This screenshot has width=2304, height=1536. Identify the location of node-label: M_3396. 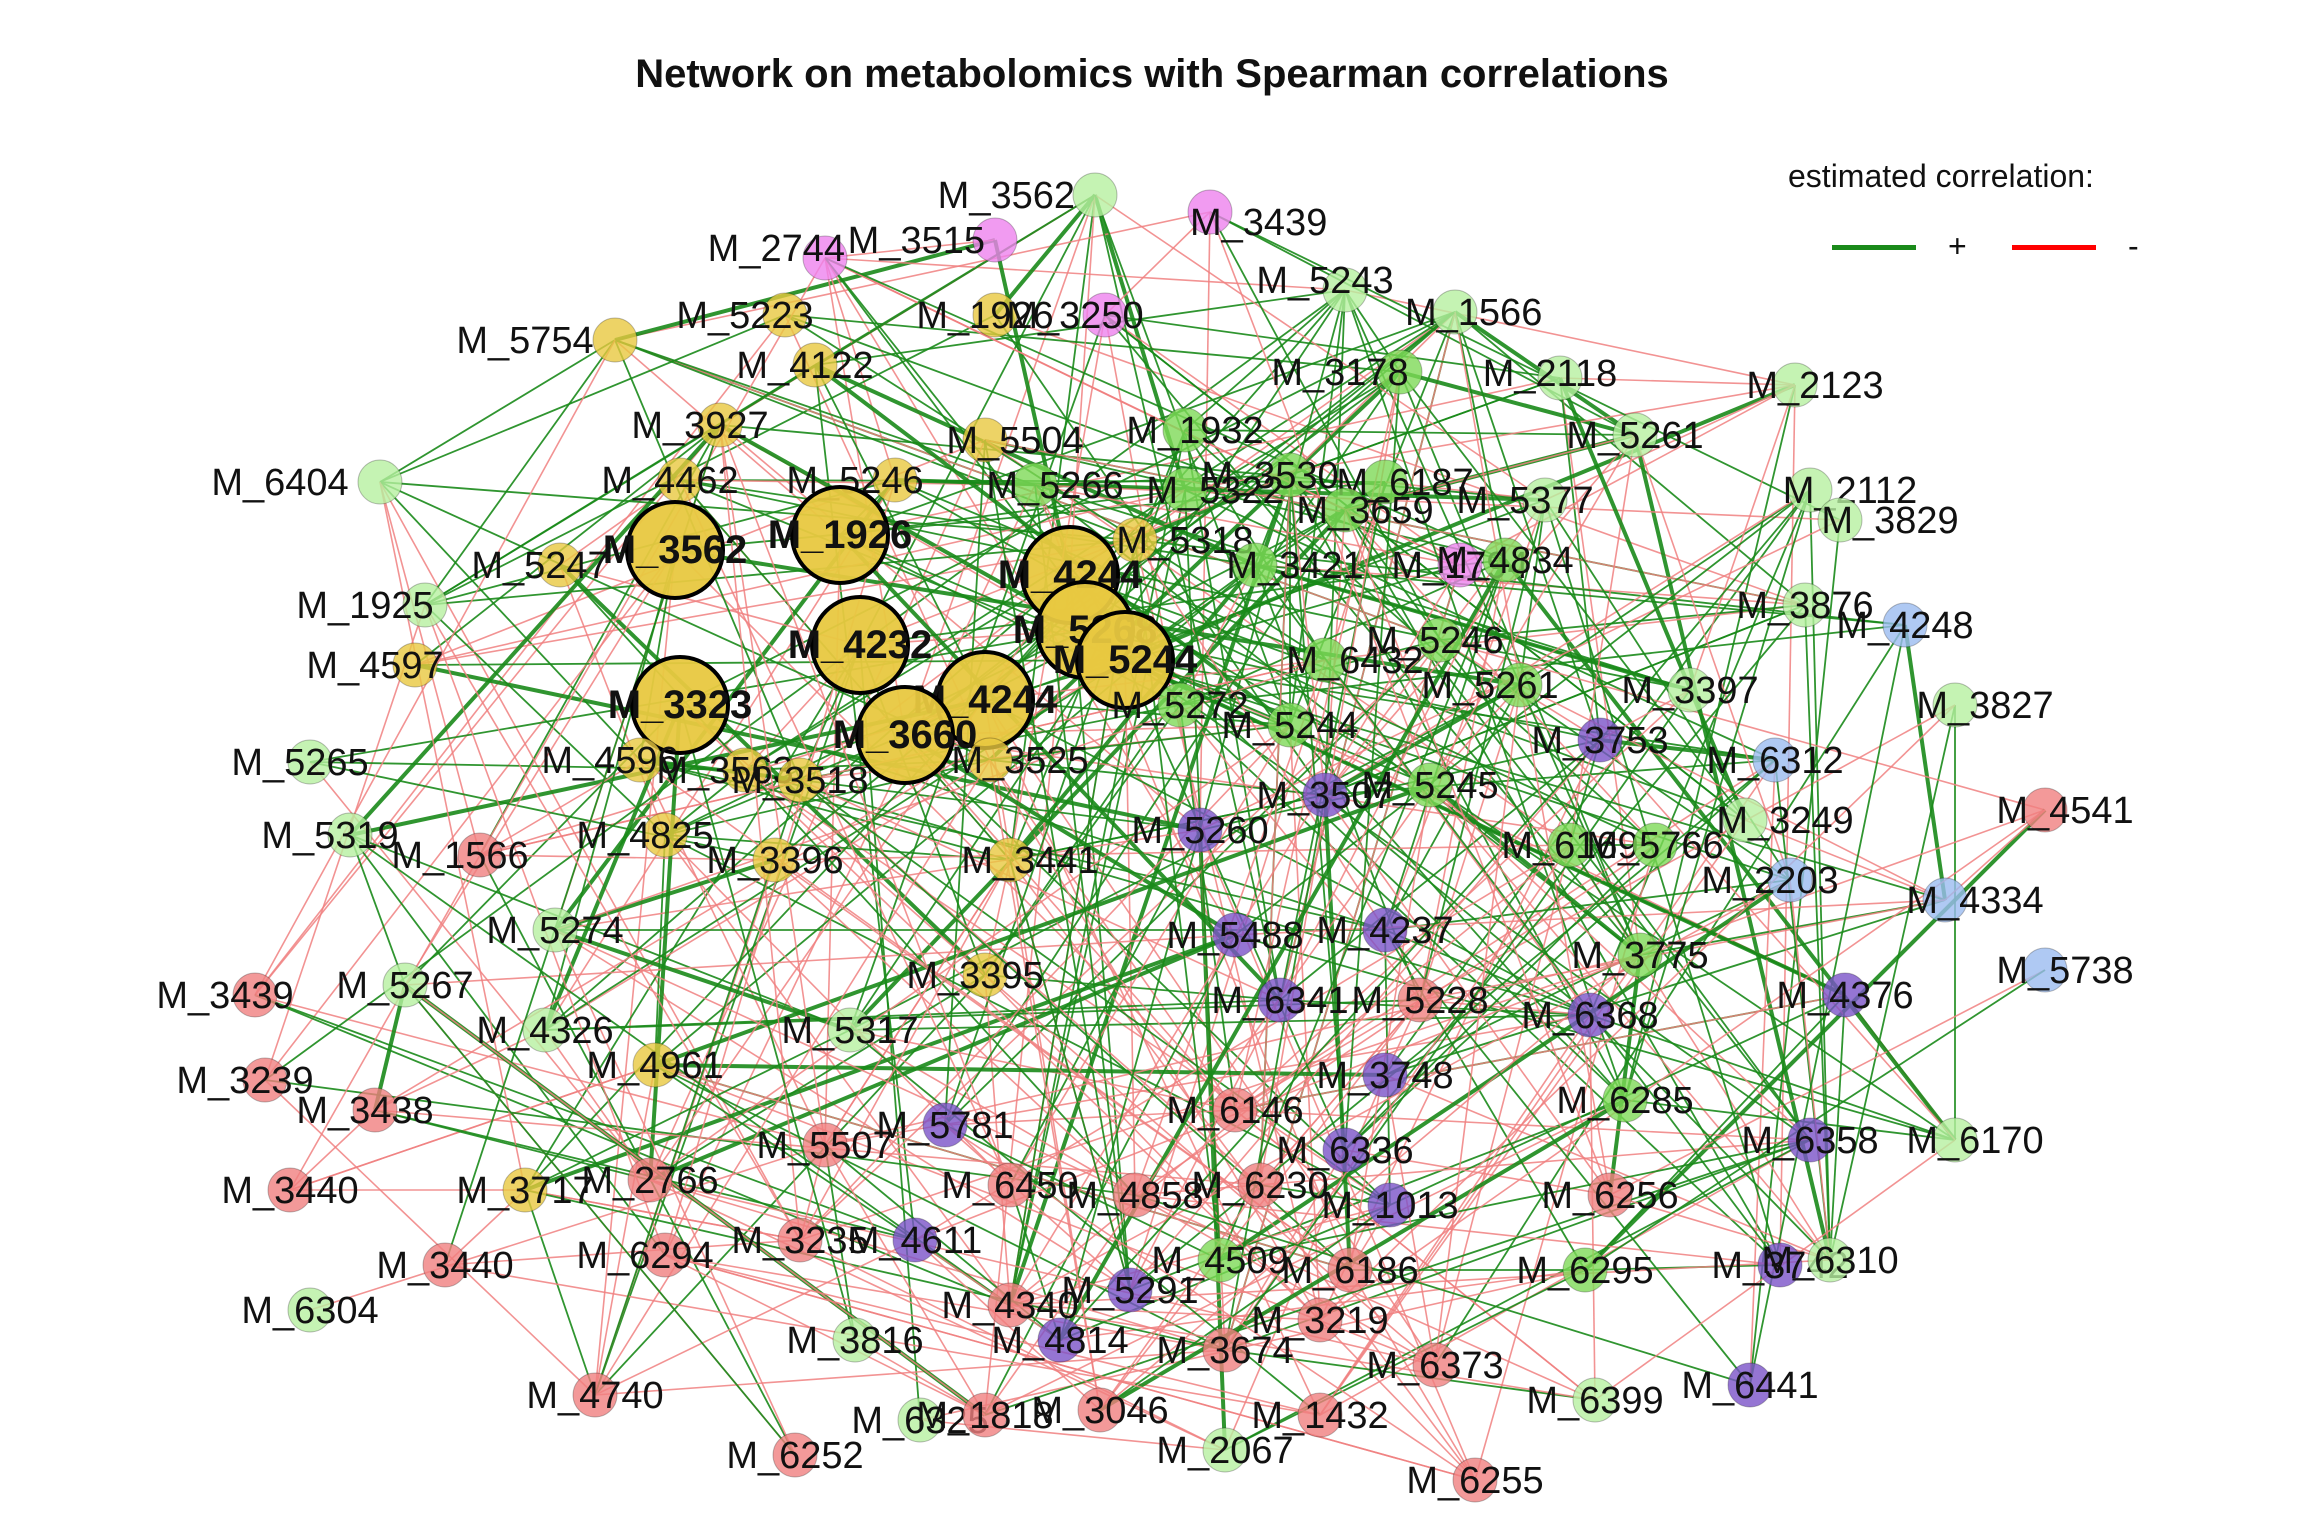
(774, 861).